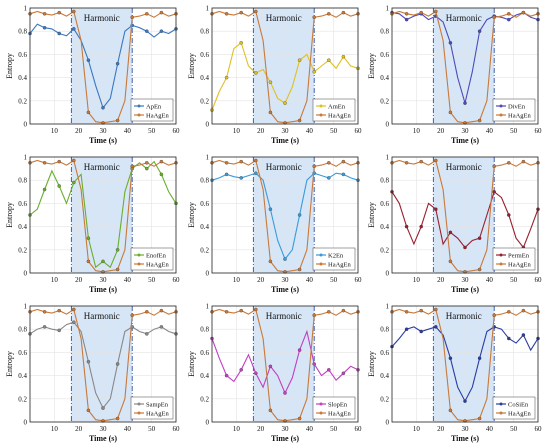 This screenshot has height=448, width=550. Describe the element at coordinates (103, 364) in the screenshot. I see `axes-frame` at that location.